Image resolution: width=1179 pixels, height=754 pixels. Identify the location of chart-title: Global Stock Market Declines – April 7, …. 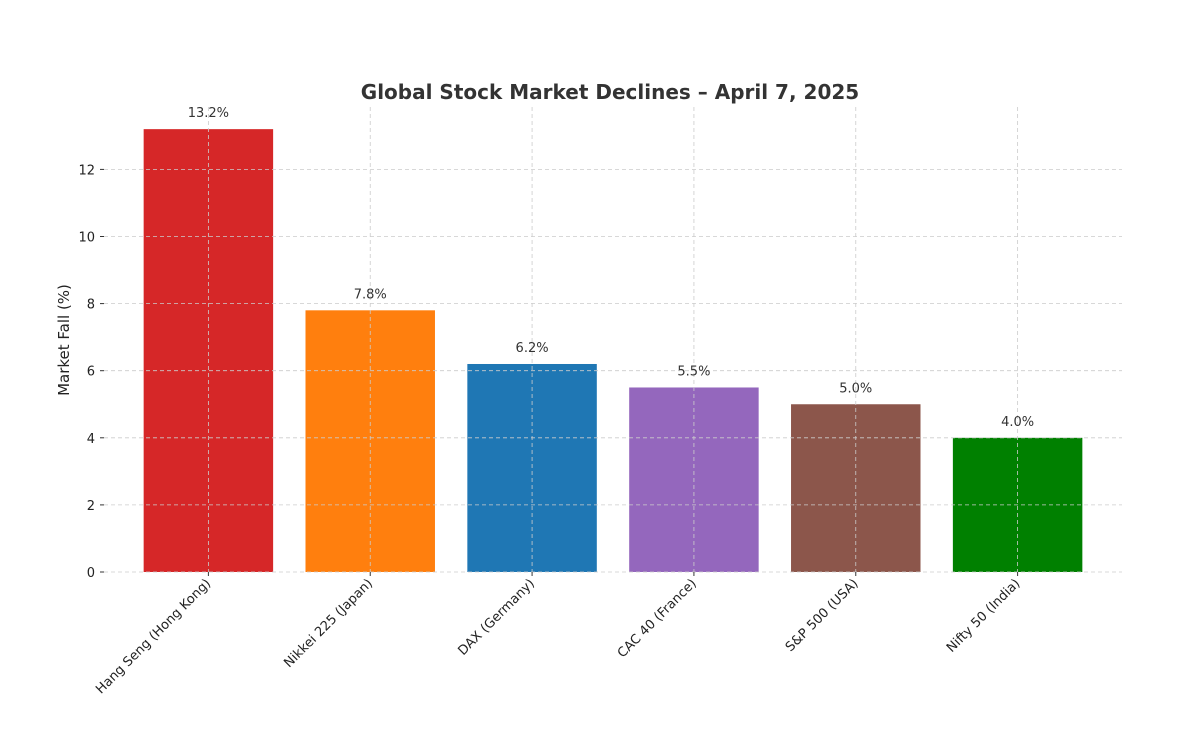
(610, 92).